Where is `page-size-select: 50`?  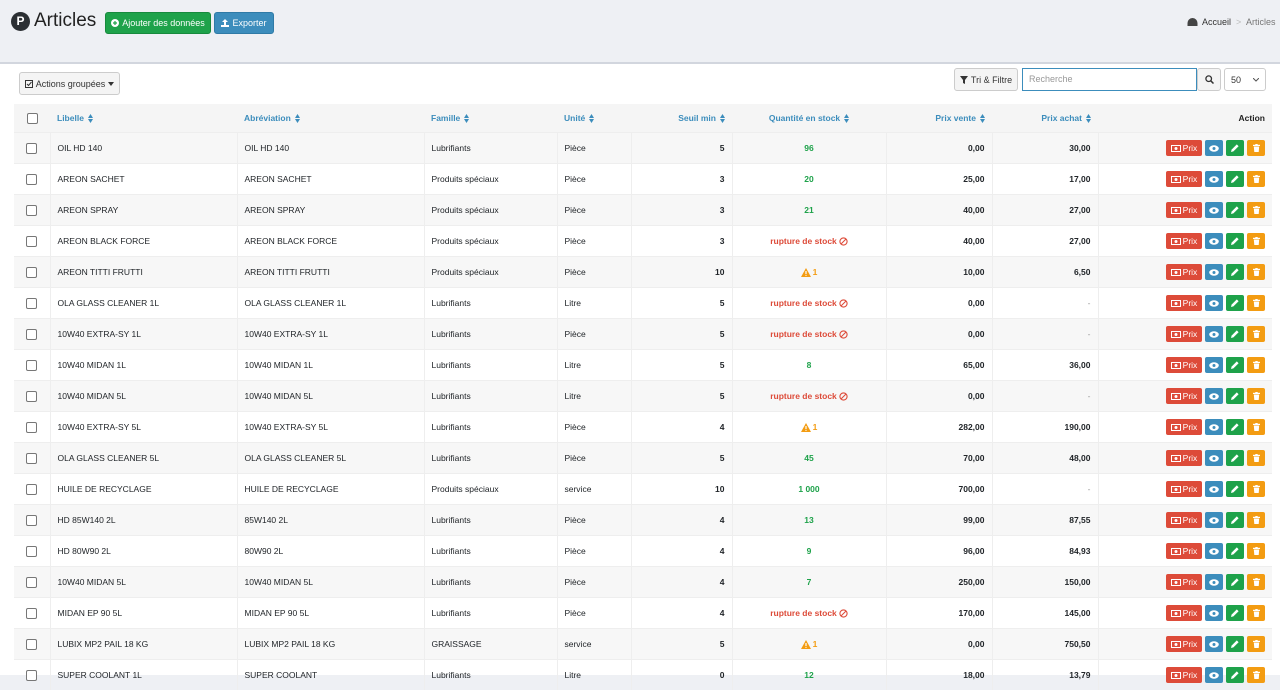
page-size-select: 50 is located at coordinates (1245, 79).